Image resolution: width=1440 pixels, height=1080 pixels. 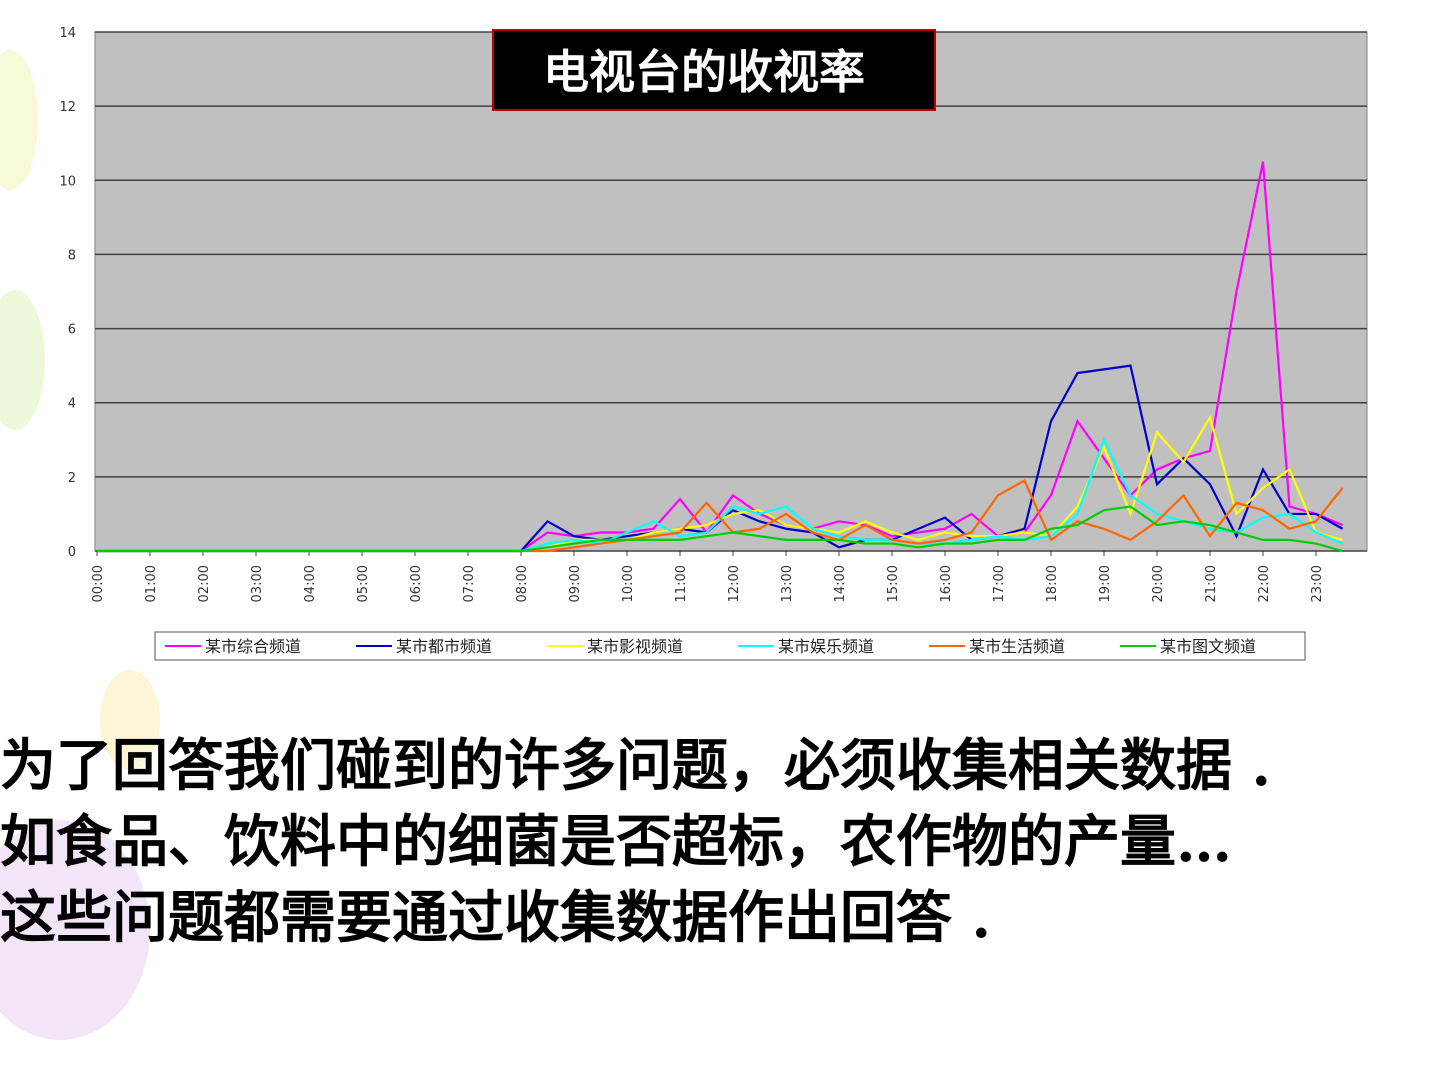 I want to click on y-tick-label: 14, so click(x=67, y=33).